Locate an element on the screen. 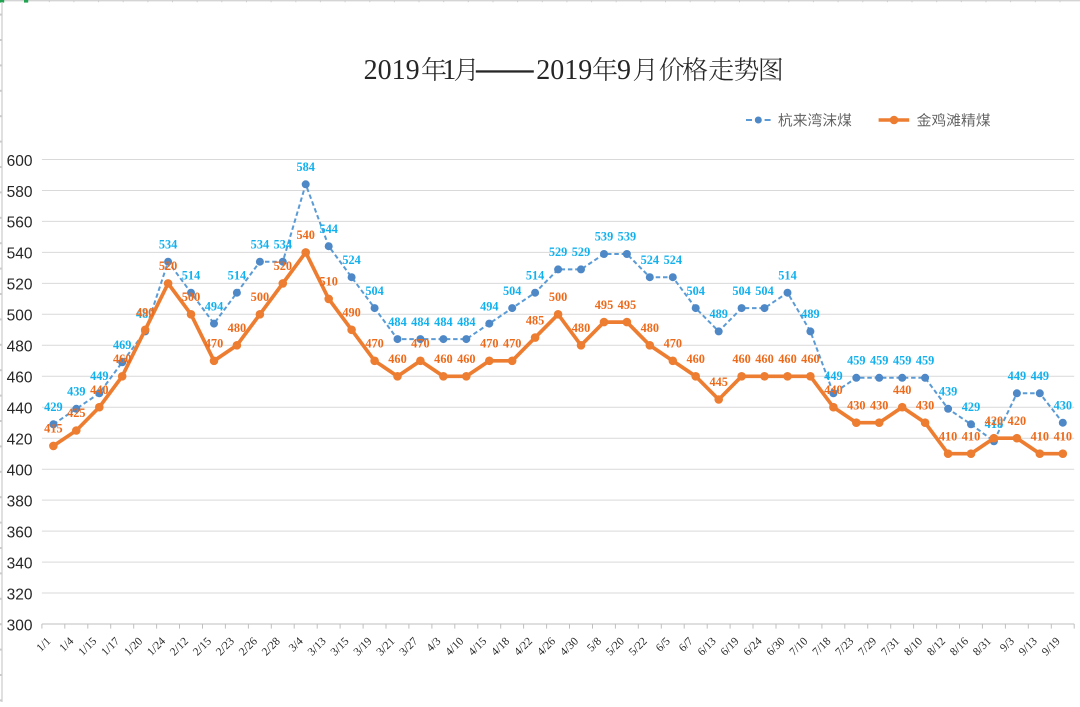 This screenshot has width=1080, height=707. svg-text: 544 is located at coordinates (328, 229).